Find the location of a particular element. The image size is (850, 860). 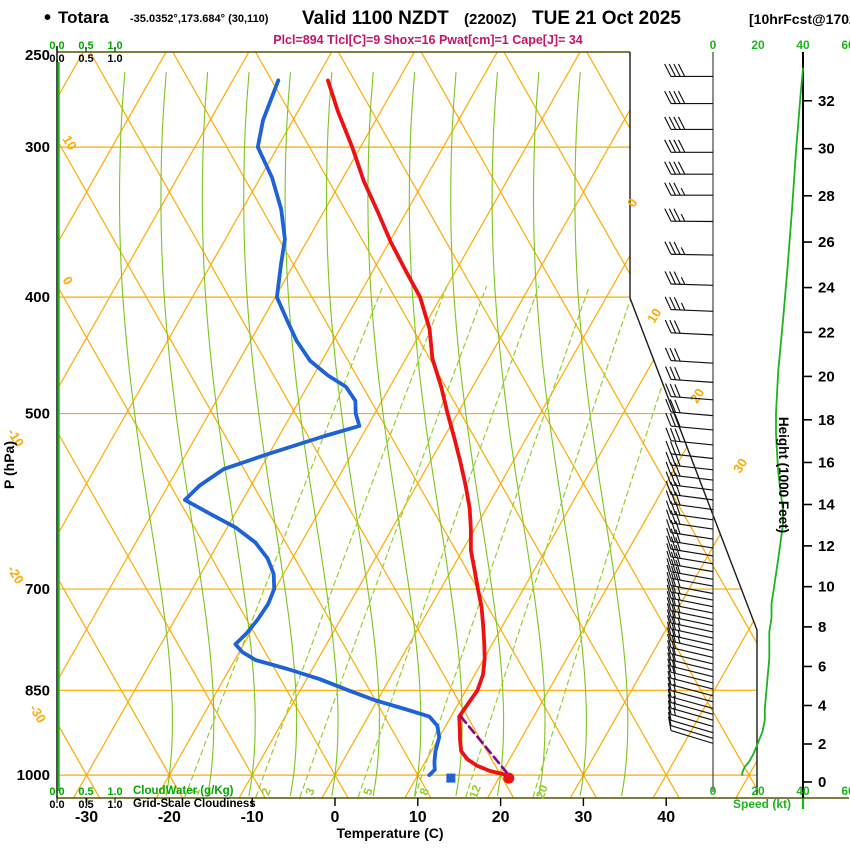

surface-temperature-marker is located at coordinates (509, 778).